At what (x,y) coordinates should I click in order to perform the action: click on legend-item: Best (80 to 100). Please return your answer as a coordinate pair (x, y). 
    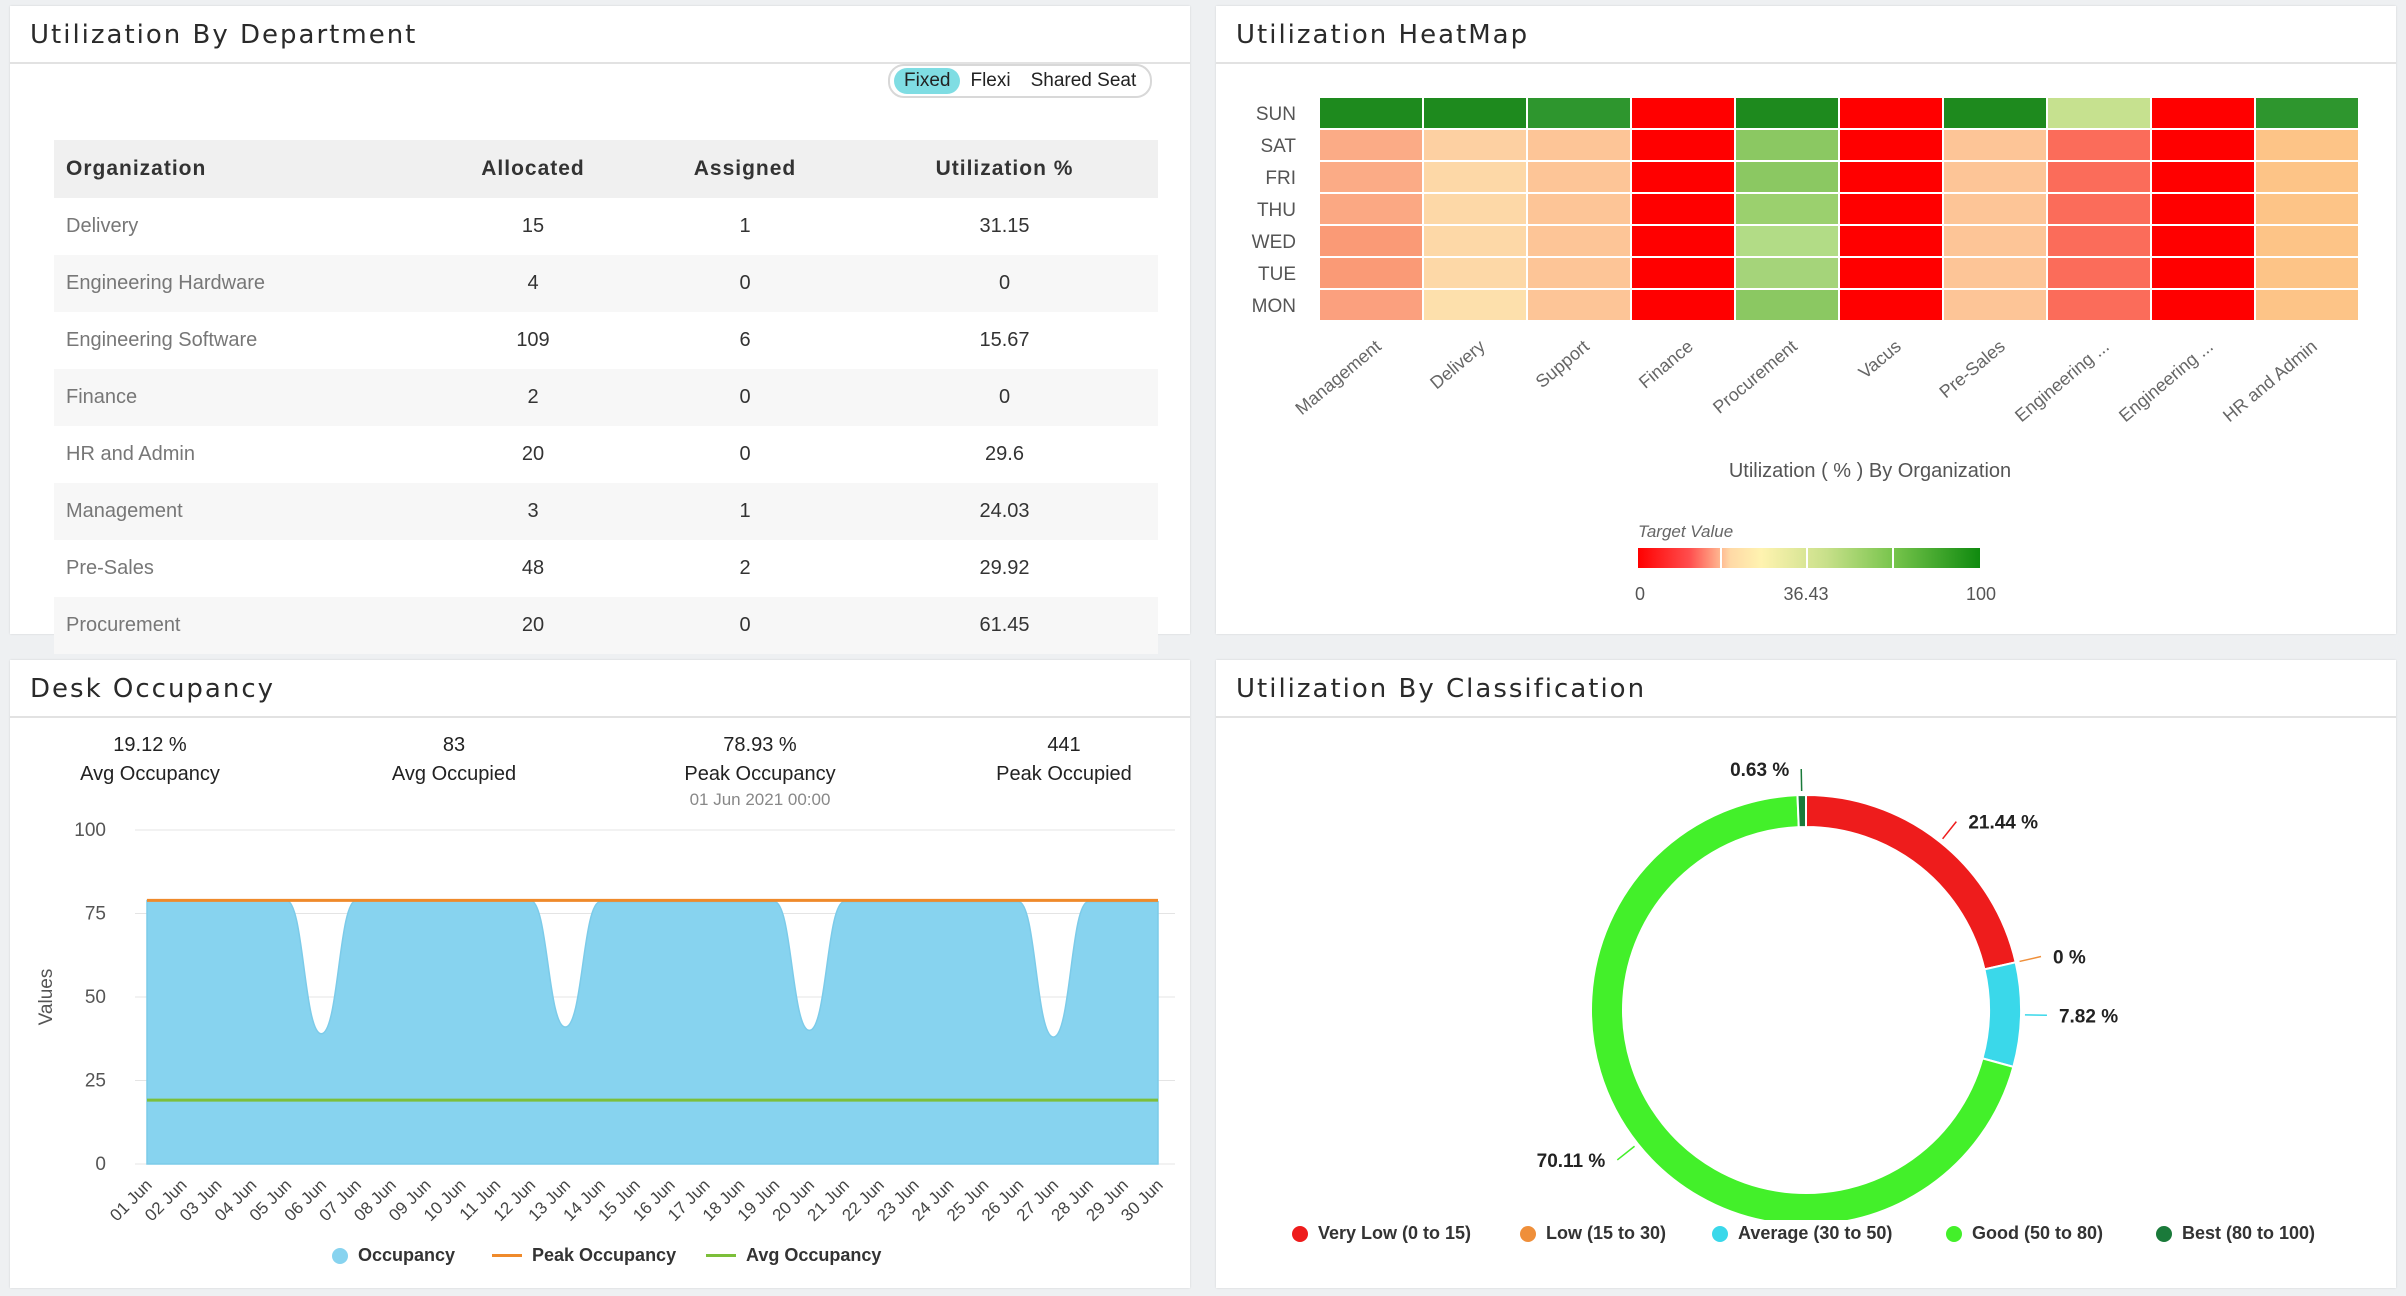
    Looking at the image, I should click on (2235, 1233).